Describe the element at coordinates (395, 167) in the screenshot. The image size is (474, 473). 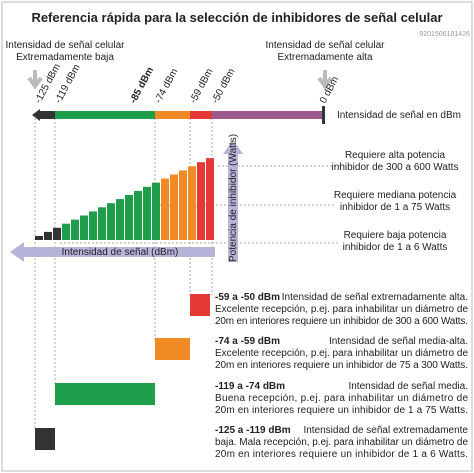
I see `requirement: inhibidor de 300 a 600 Watts` at that location.